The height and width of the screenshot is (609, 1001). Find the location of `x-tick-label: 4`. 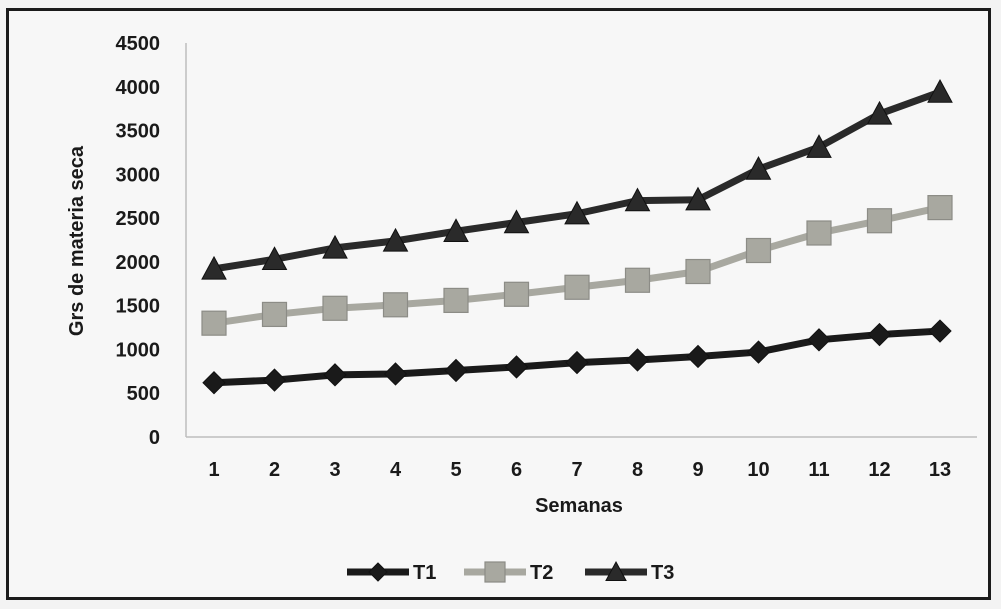

x-tick-label: 4 is located at coordinates (396, 470).